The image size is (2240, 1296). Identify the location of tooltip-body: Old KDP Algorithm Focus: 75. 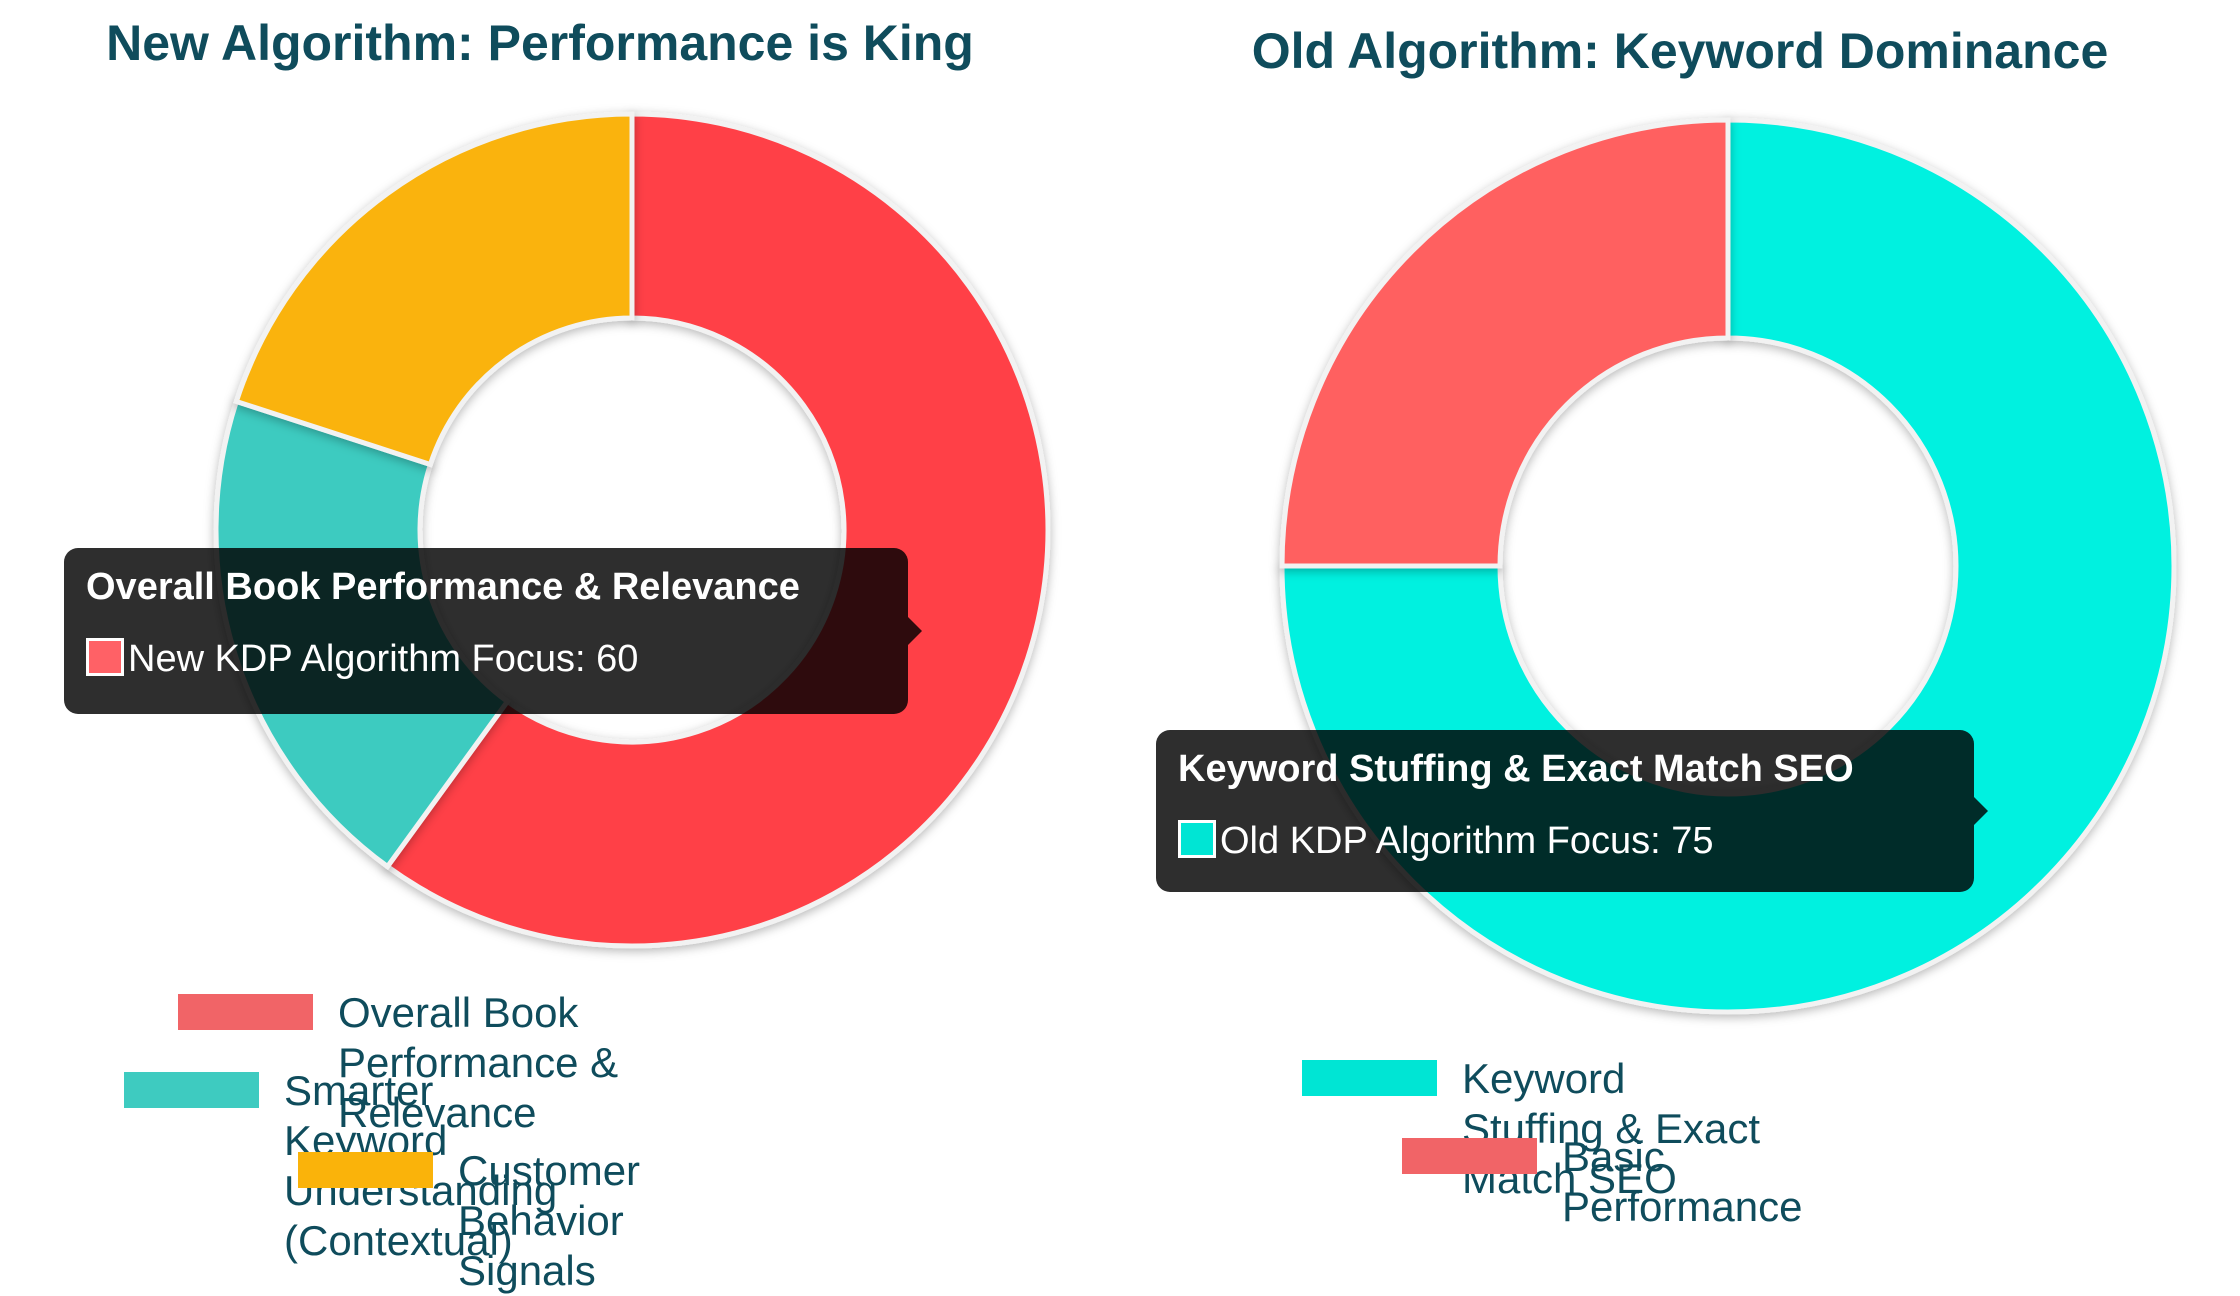
(1446, 841).